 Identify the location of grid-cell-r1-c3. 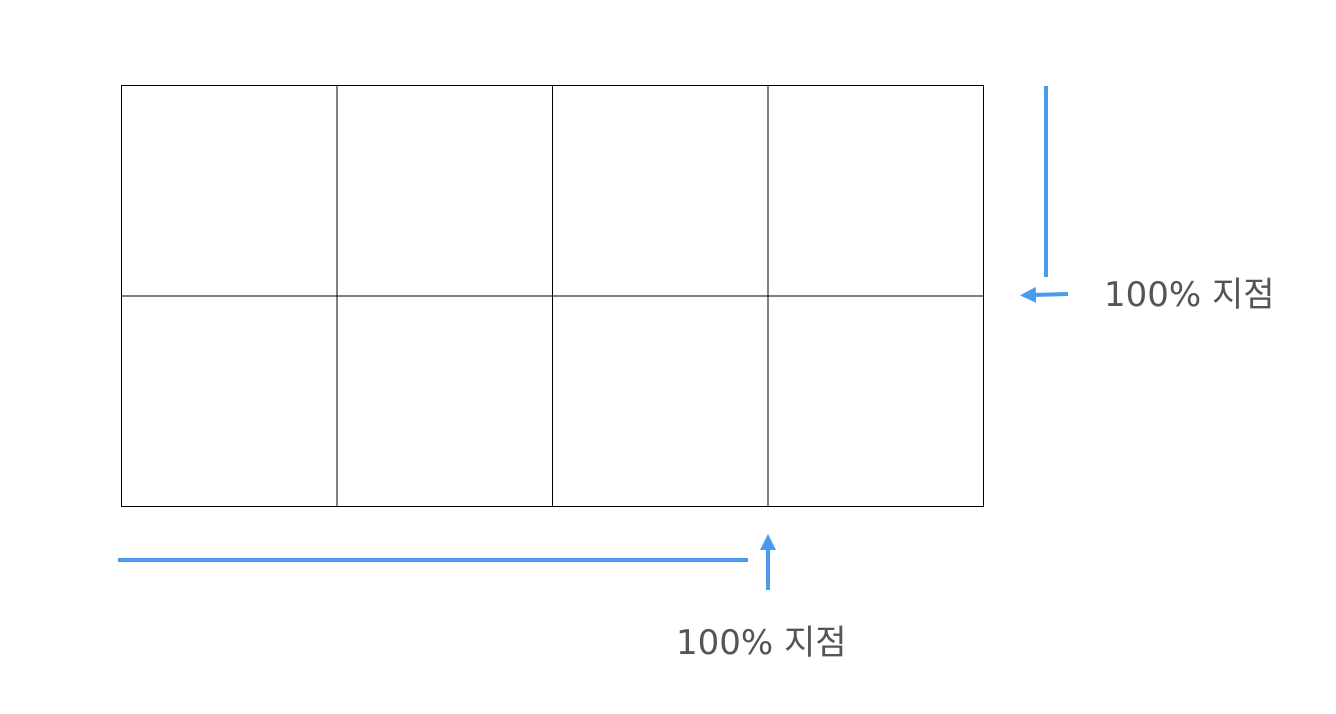
(660, 191).